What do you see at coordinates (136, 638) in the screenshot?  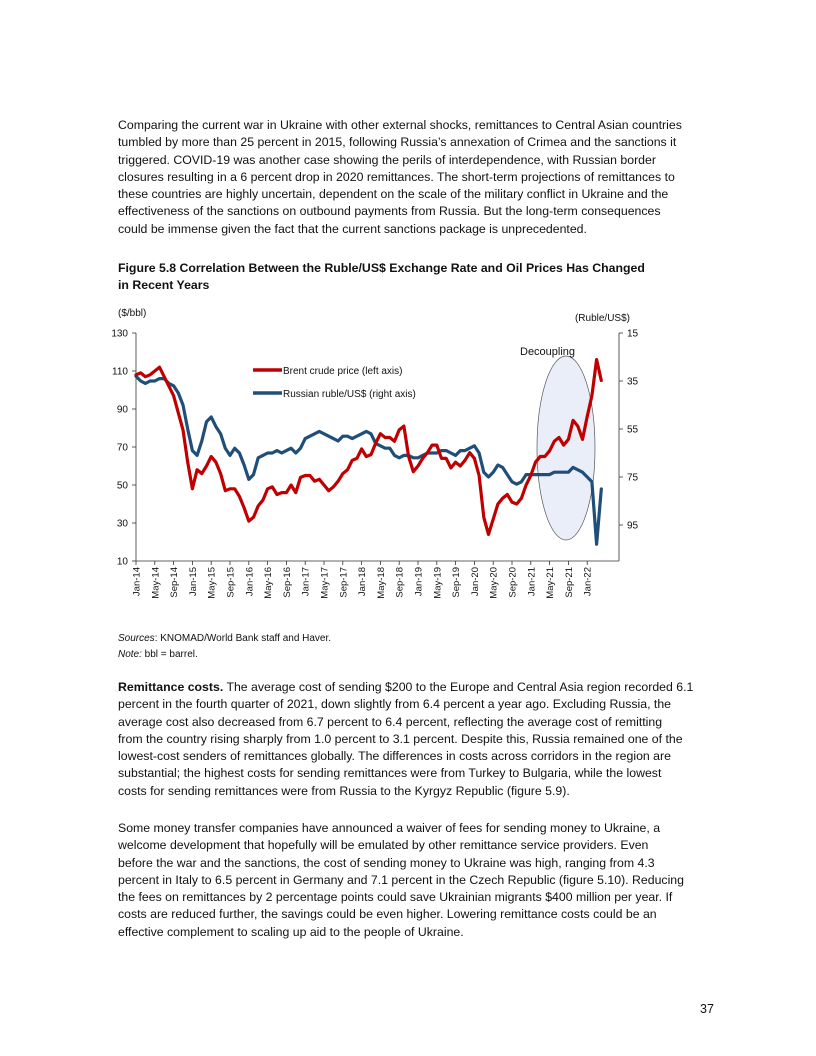 I see `sources-label: Sources` at bounding box center [136, 638].